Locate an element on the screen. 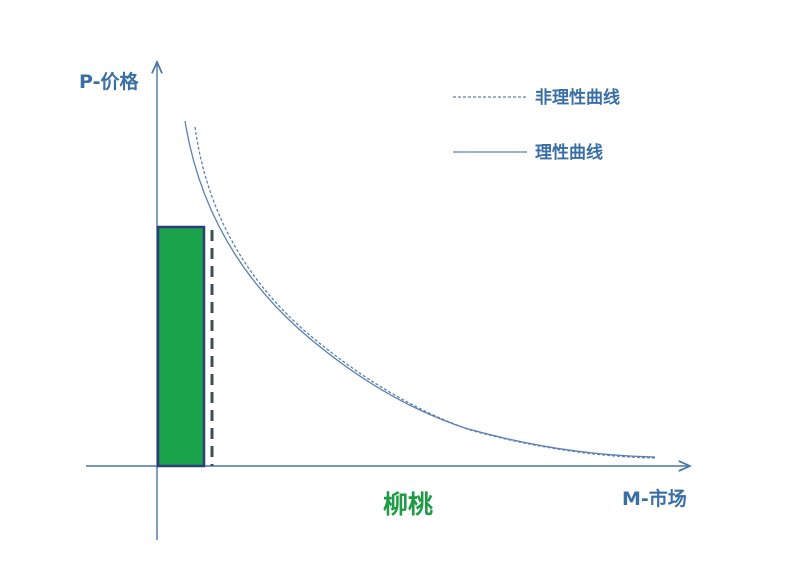 The width and height of the screenshot is (800, 566). y-axis-label: P-价格 is located at coordinates (109, 81).